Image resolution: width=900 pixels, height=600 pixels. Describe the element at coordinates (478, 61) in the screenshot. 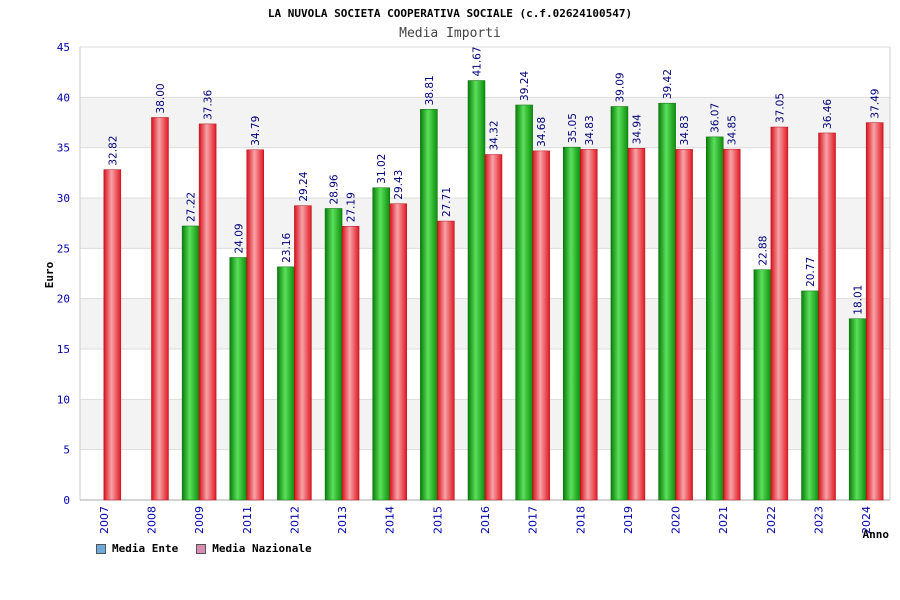

I see `data-label: 41.67` at that location.